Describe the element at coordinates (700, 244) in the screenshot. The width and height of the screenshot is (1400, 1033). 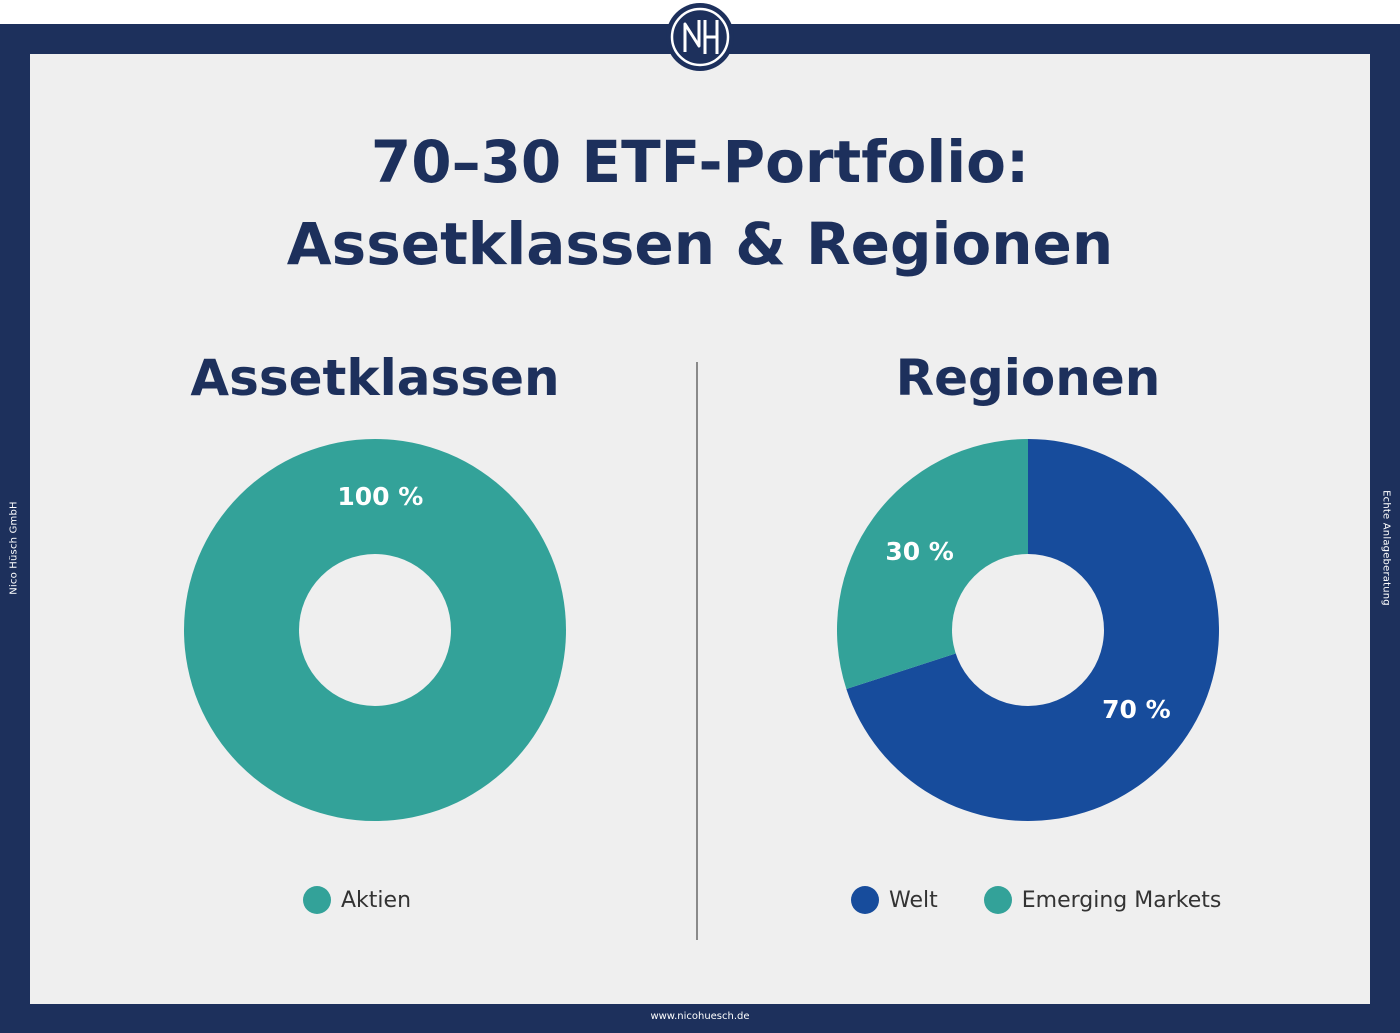
I see `page-title-line-2: Assetklassen & Regionen` at that location.